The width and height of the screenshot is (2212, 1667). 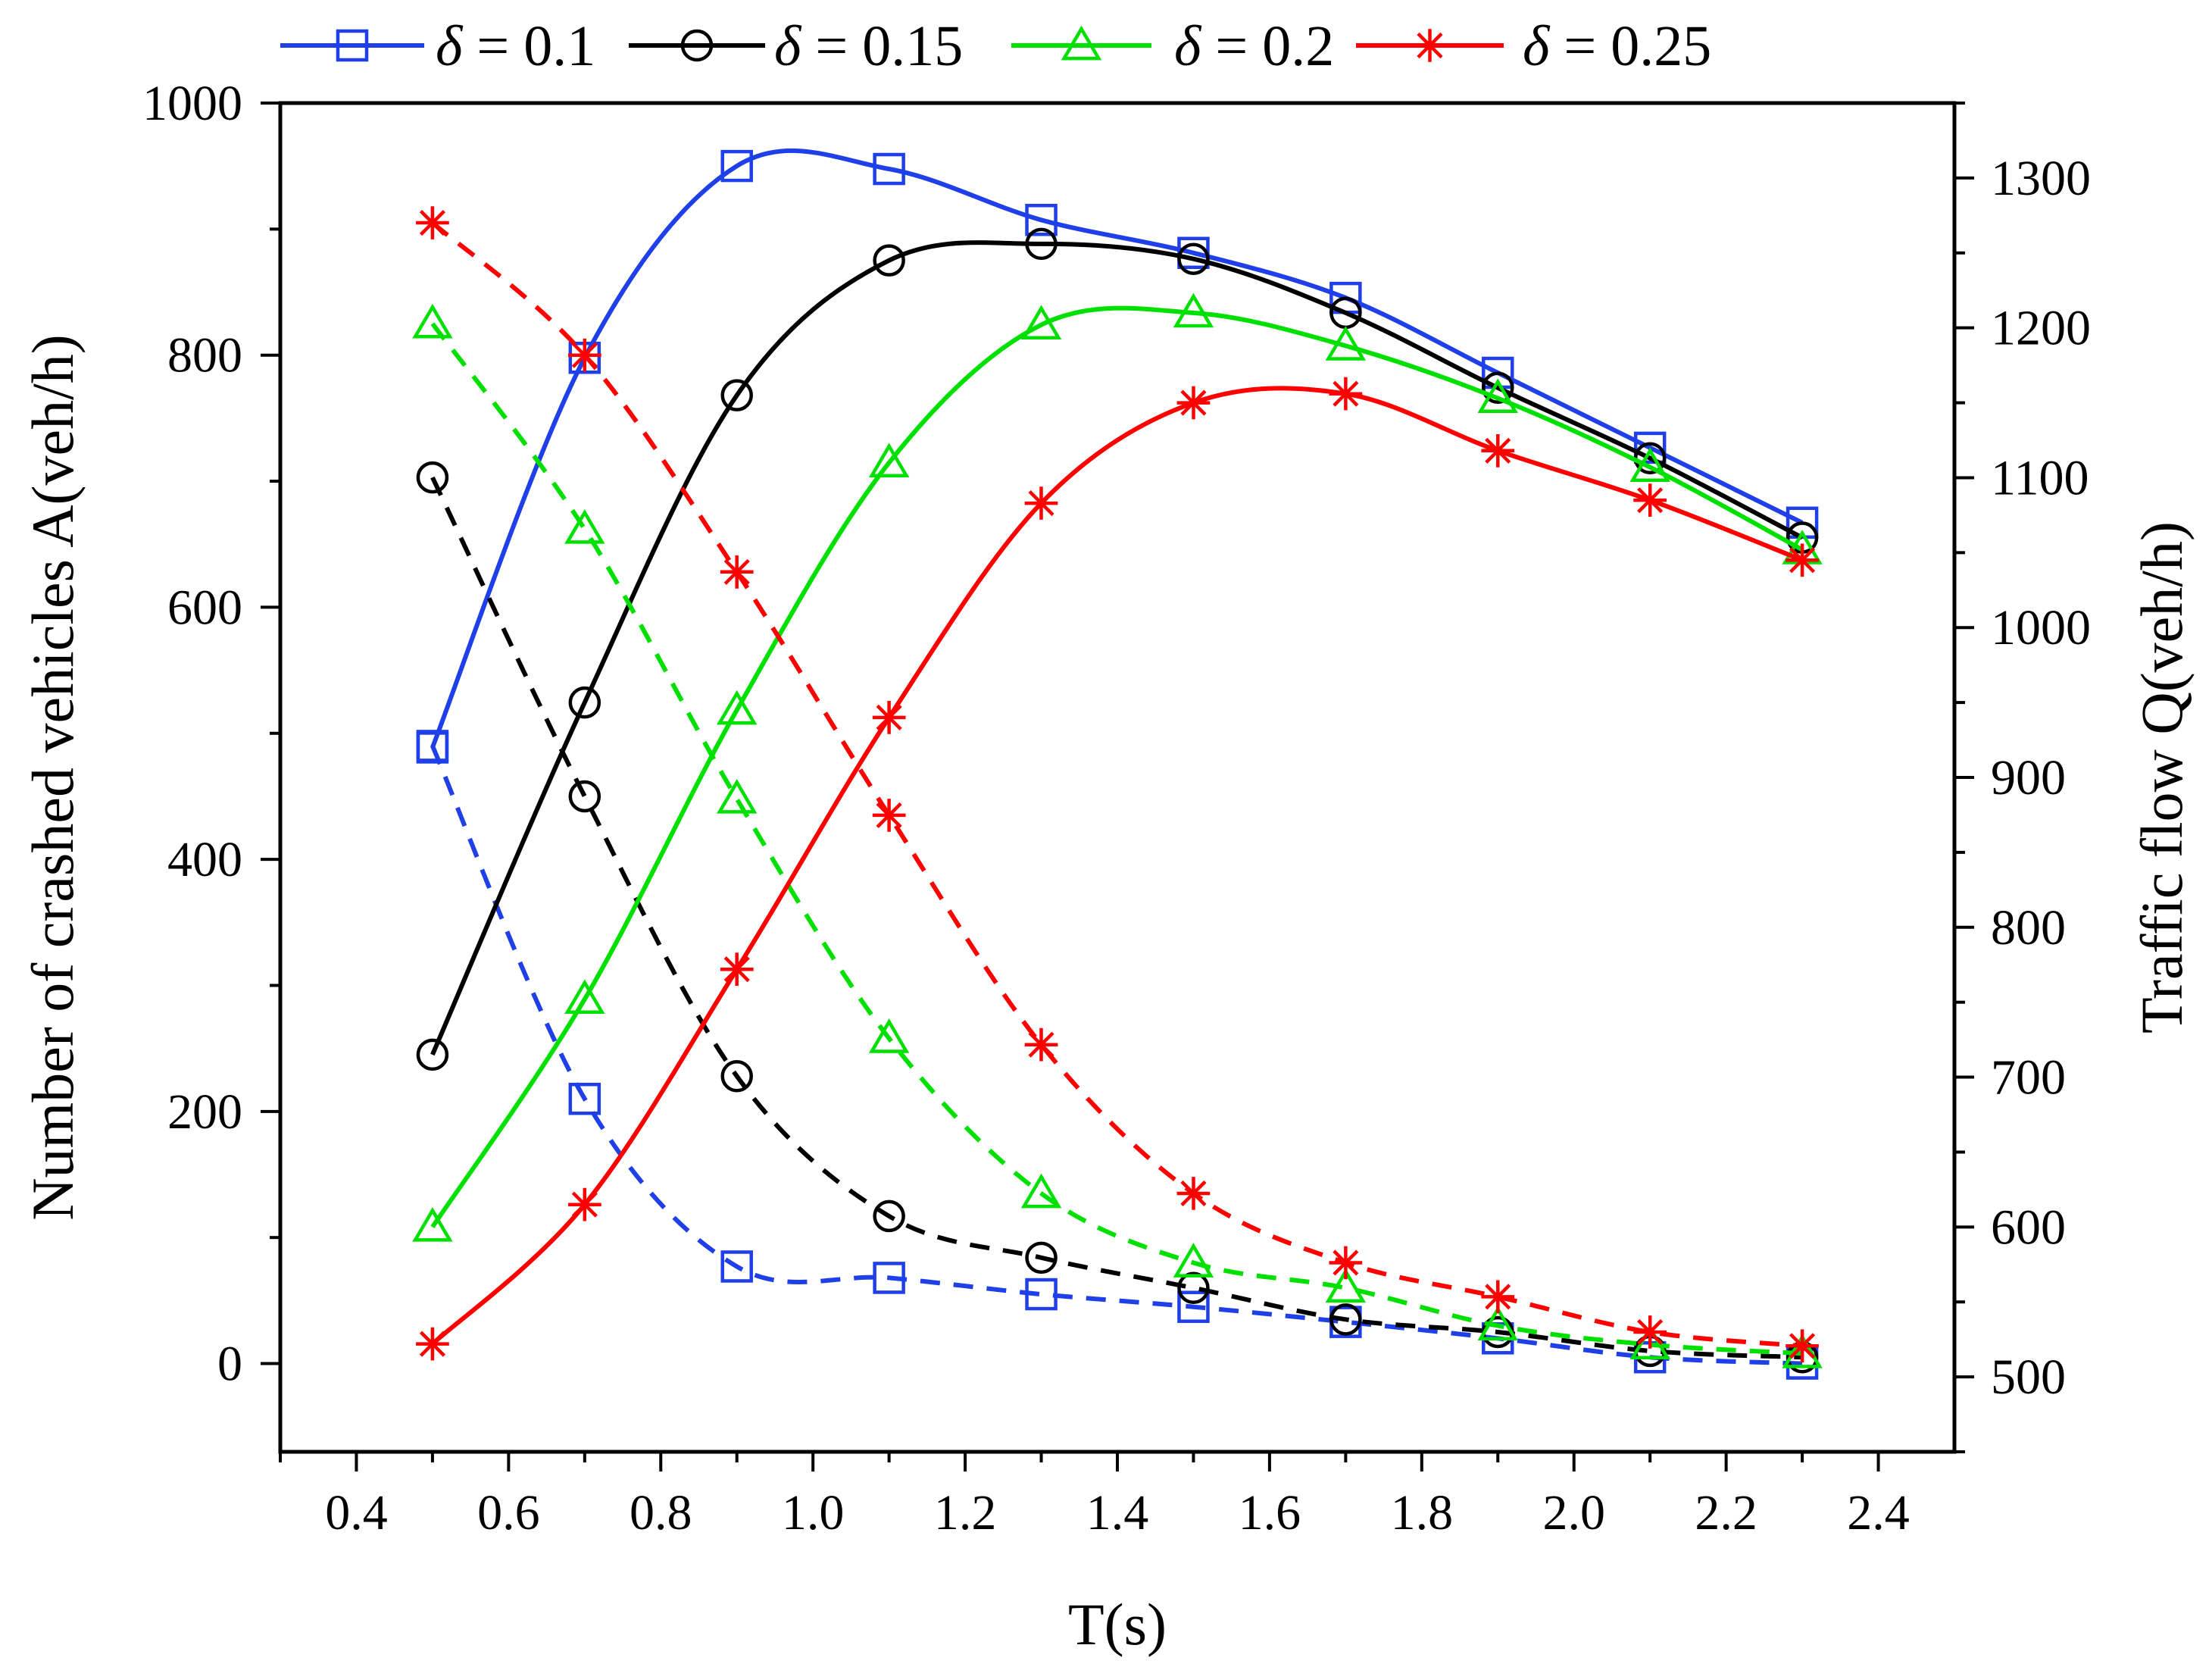 What do you see at coordinates (2041, 178) in the screenshot?
I see `y-right-tick-label: 1300` at bounding box center [2041, 178].